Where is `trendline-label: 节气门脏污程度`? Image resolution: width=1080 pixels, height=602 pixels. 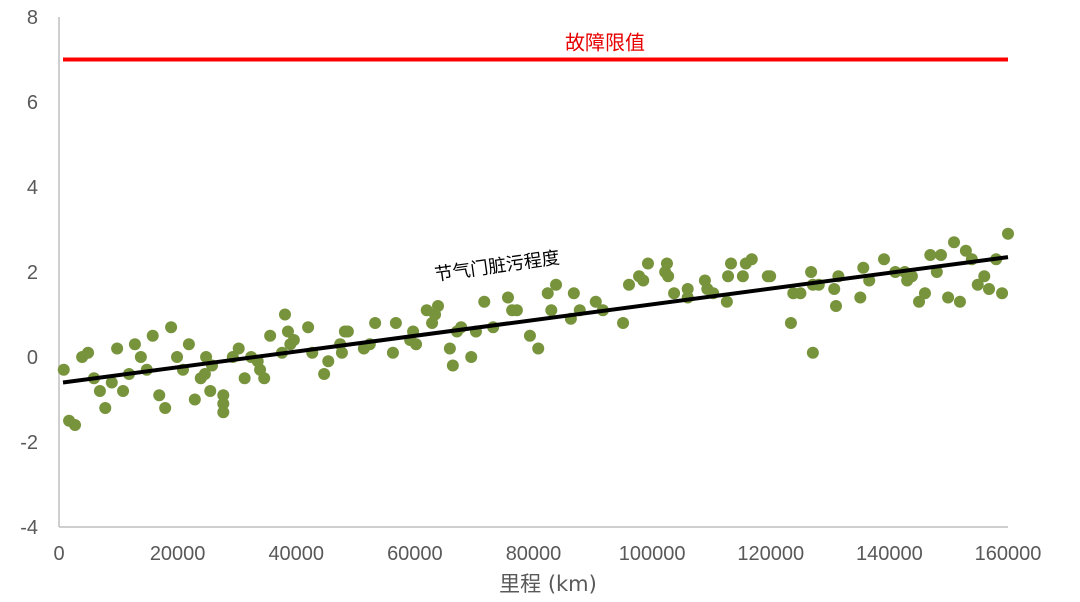
trendline-label: 节气门脏污程度 is located at coordinates (497, 266).